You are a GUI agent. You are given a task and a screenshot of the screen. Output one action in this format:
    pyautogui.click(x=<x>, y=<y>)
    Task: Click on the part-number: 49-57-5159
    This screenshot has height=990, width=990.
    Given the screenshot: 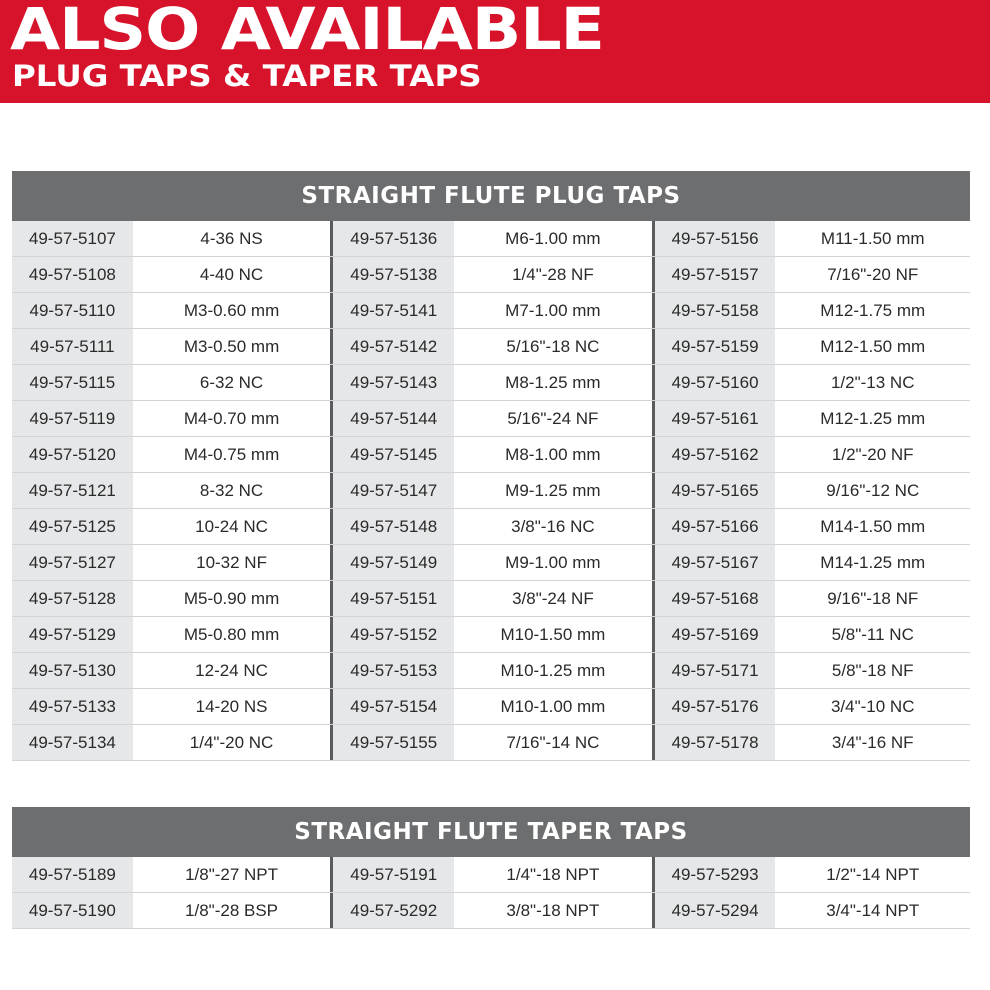 What is the action you would take?
    pyautogui.click(x=715, y=346)
    